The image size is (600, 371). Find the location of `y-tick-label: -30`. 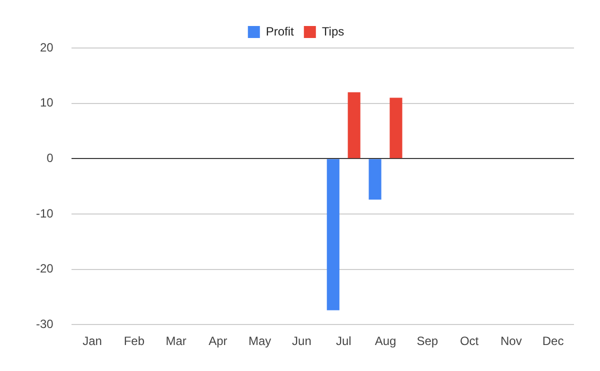

y-tick-label: -30 is located at coordinates (45, 323).